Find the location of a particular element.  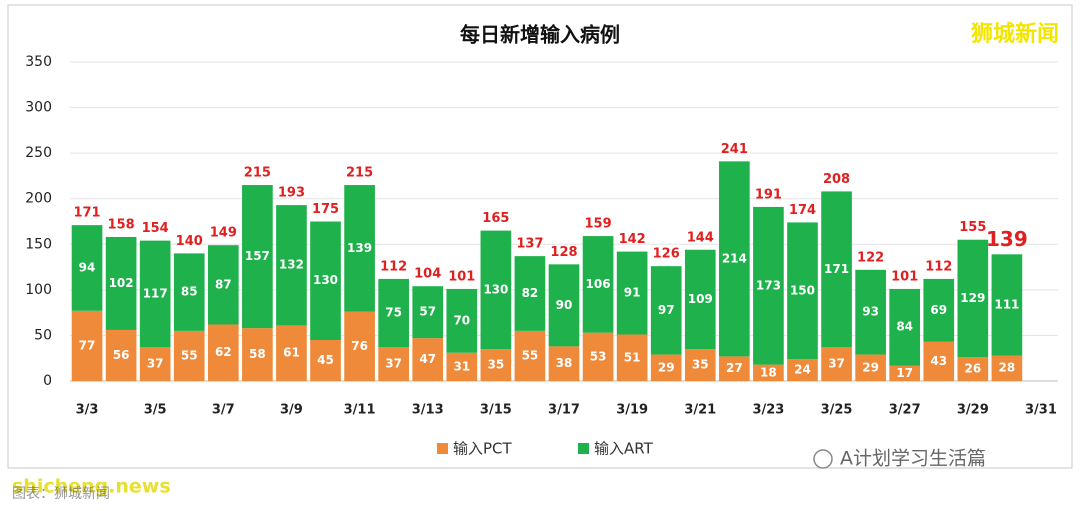

segment-label: 90 is located at coordinates (564, 305).